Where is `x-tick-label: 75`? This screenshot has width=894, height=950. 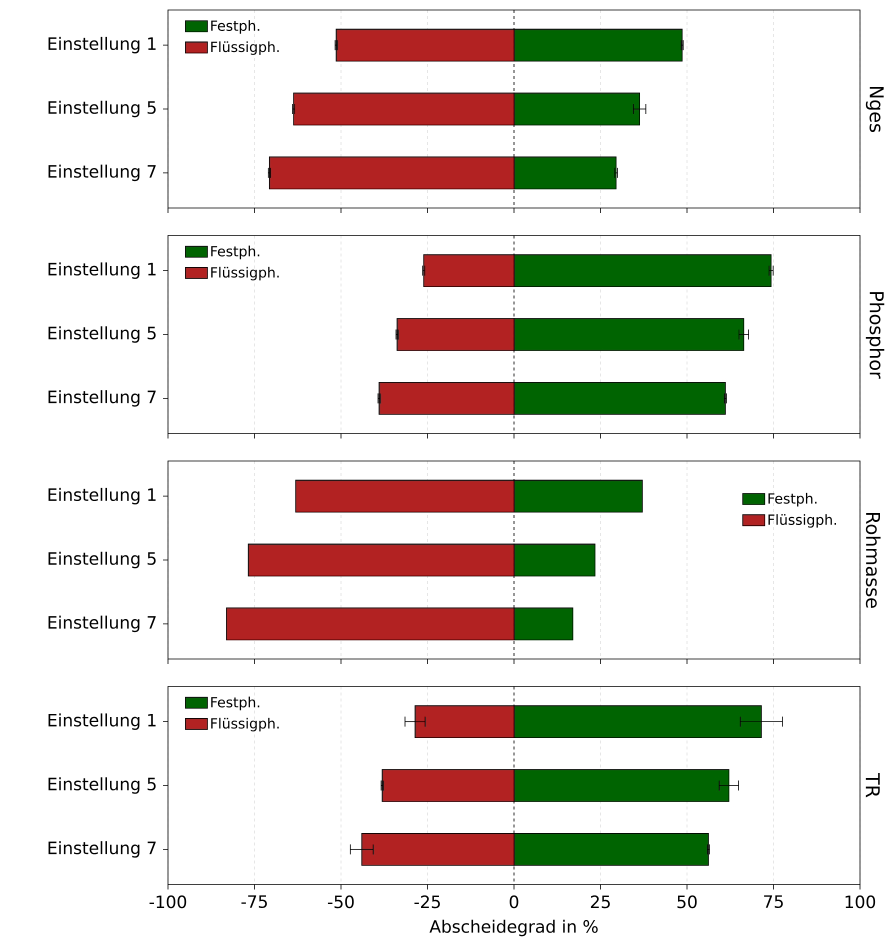 x-tick-label: 75 is located at coordinates (773, 901).